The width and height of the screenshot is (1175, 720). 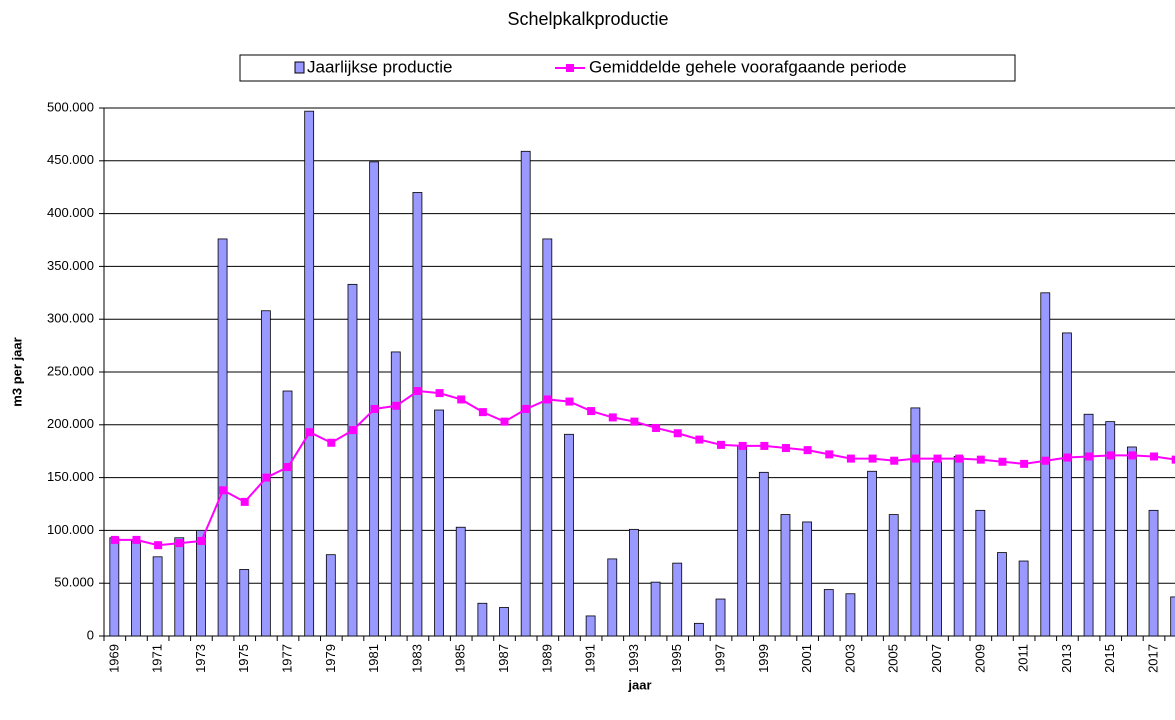 I want to click on y-tick-label: 450.000, so click(x=70, y=159).